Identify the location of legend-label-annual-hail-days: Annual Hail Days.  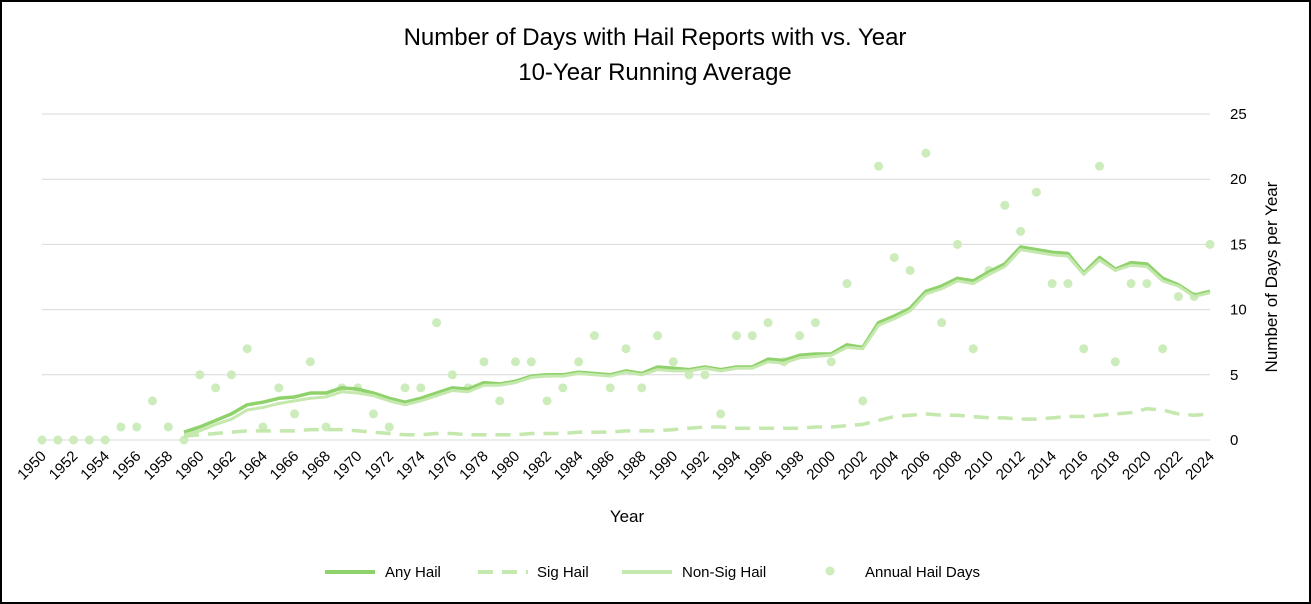
(922, 572).